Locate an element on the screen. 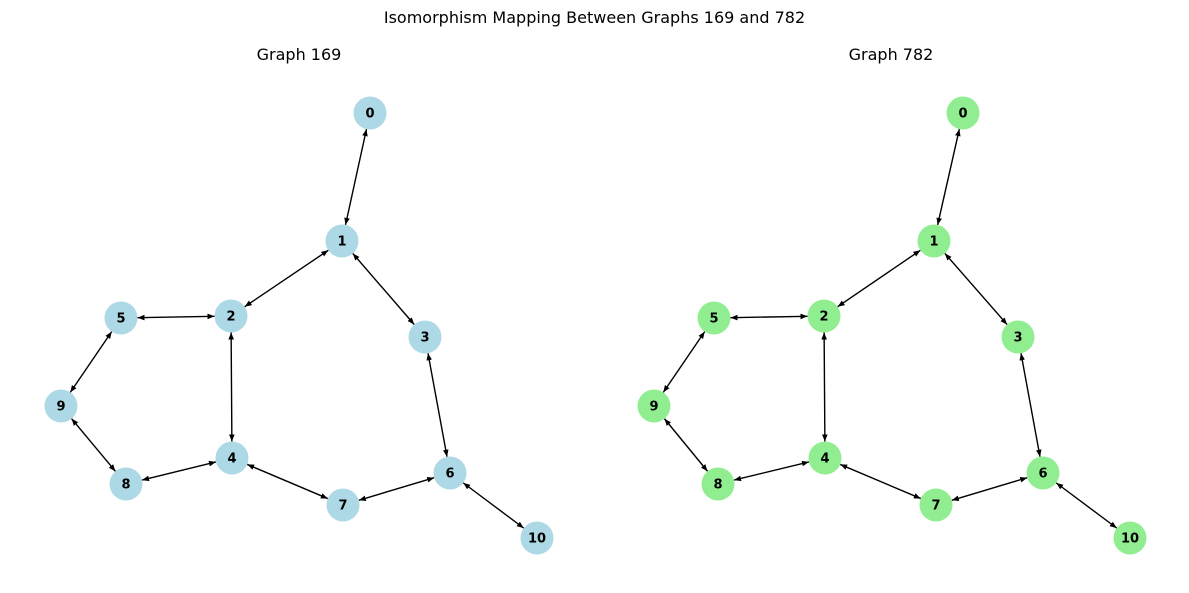 This screenshot has height=593, width=1189. graph-169-node-8: 8 is located at coordinates (126, 484).